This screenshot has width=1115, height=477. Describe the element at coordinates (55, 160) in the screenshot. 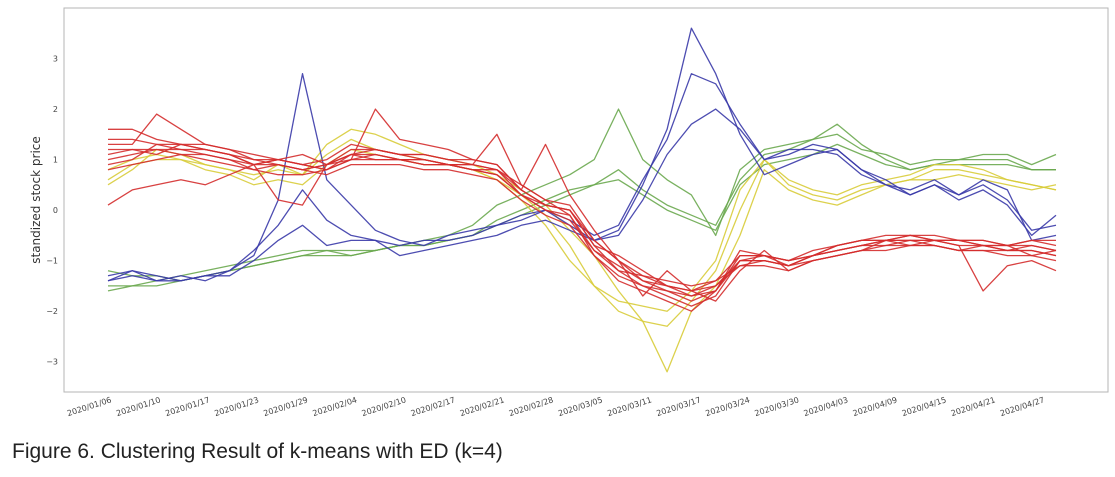

I see `y-tick-label: 1` at that location.